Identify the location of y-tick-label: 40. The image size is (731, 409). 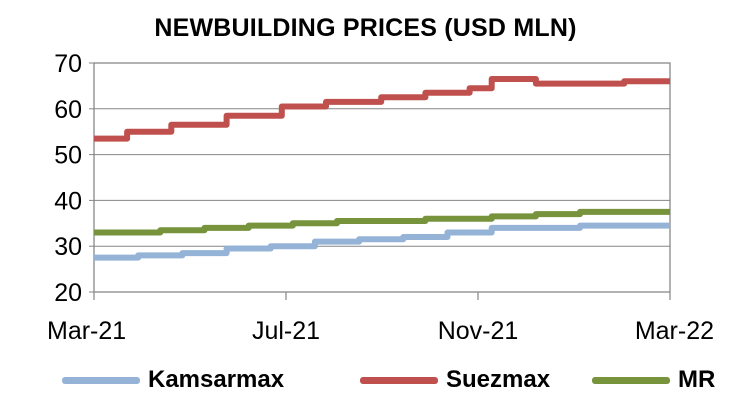
(68, 201).